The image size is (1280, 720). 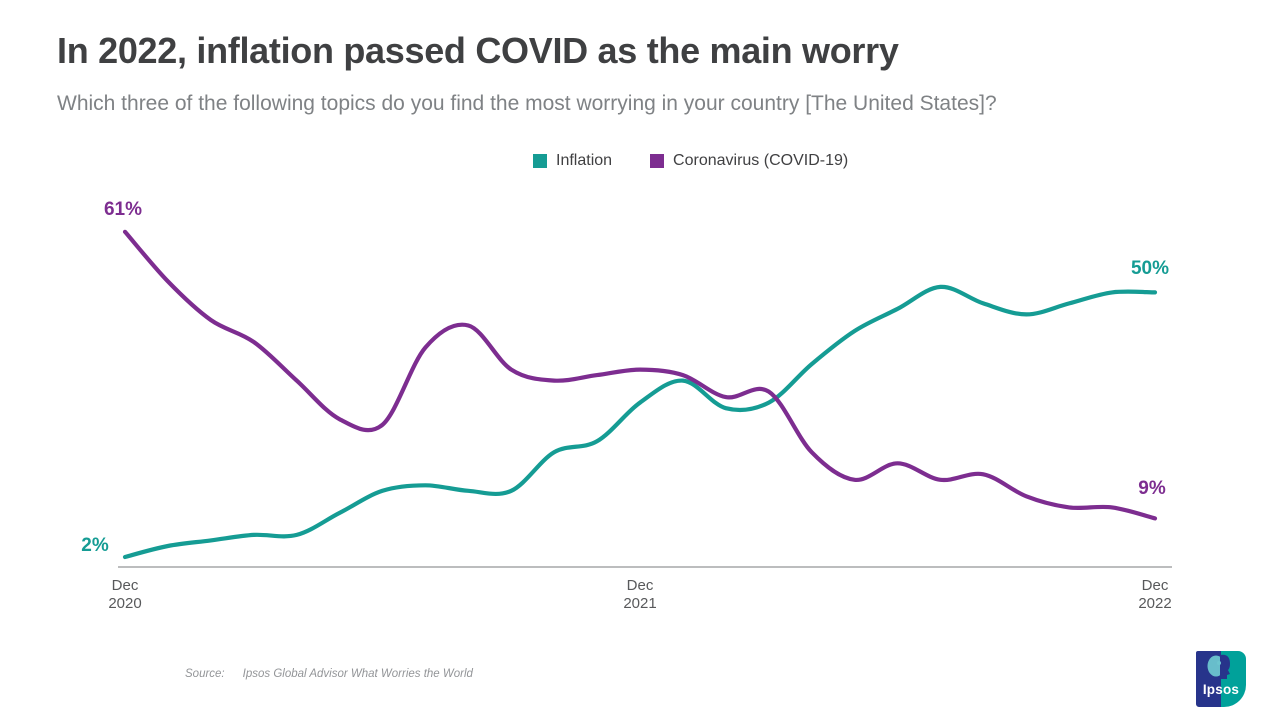 What do you see at coordinates (125, 603) in the screenshot?
I see `x-tick-year: 2020` at bounding box center [125, 603].